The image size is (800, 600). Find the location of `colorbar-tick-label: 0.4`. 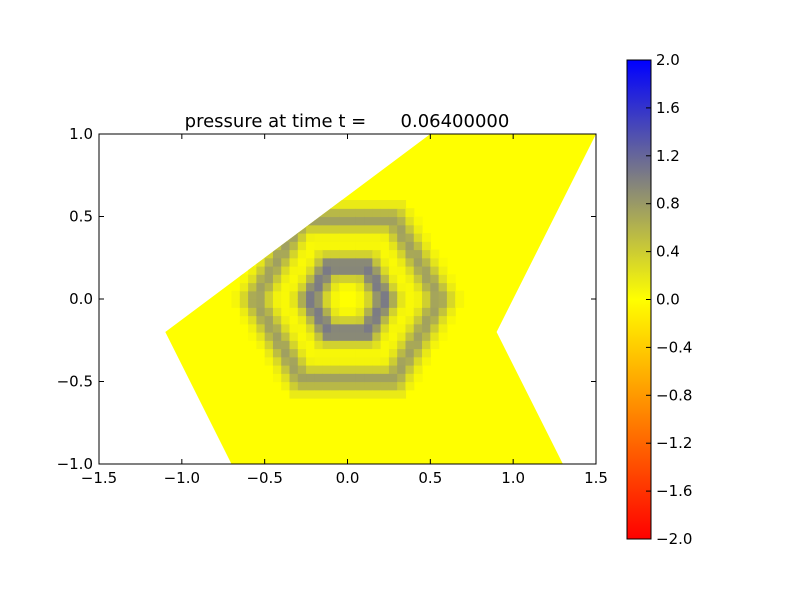

colorbar-tick-label: 0.4 is located at coordinates (668, 252).